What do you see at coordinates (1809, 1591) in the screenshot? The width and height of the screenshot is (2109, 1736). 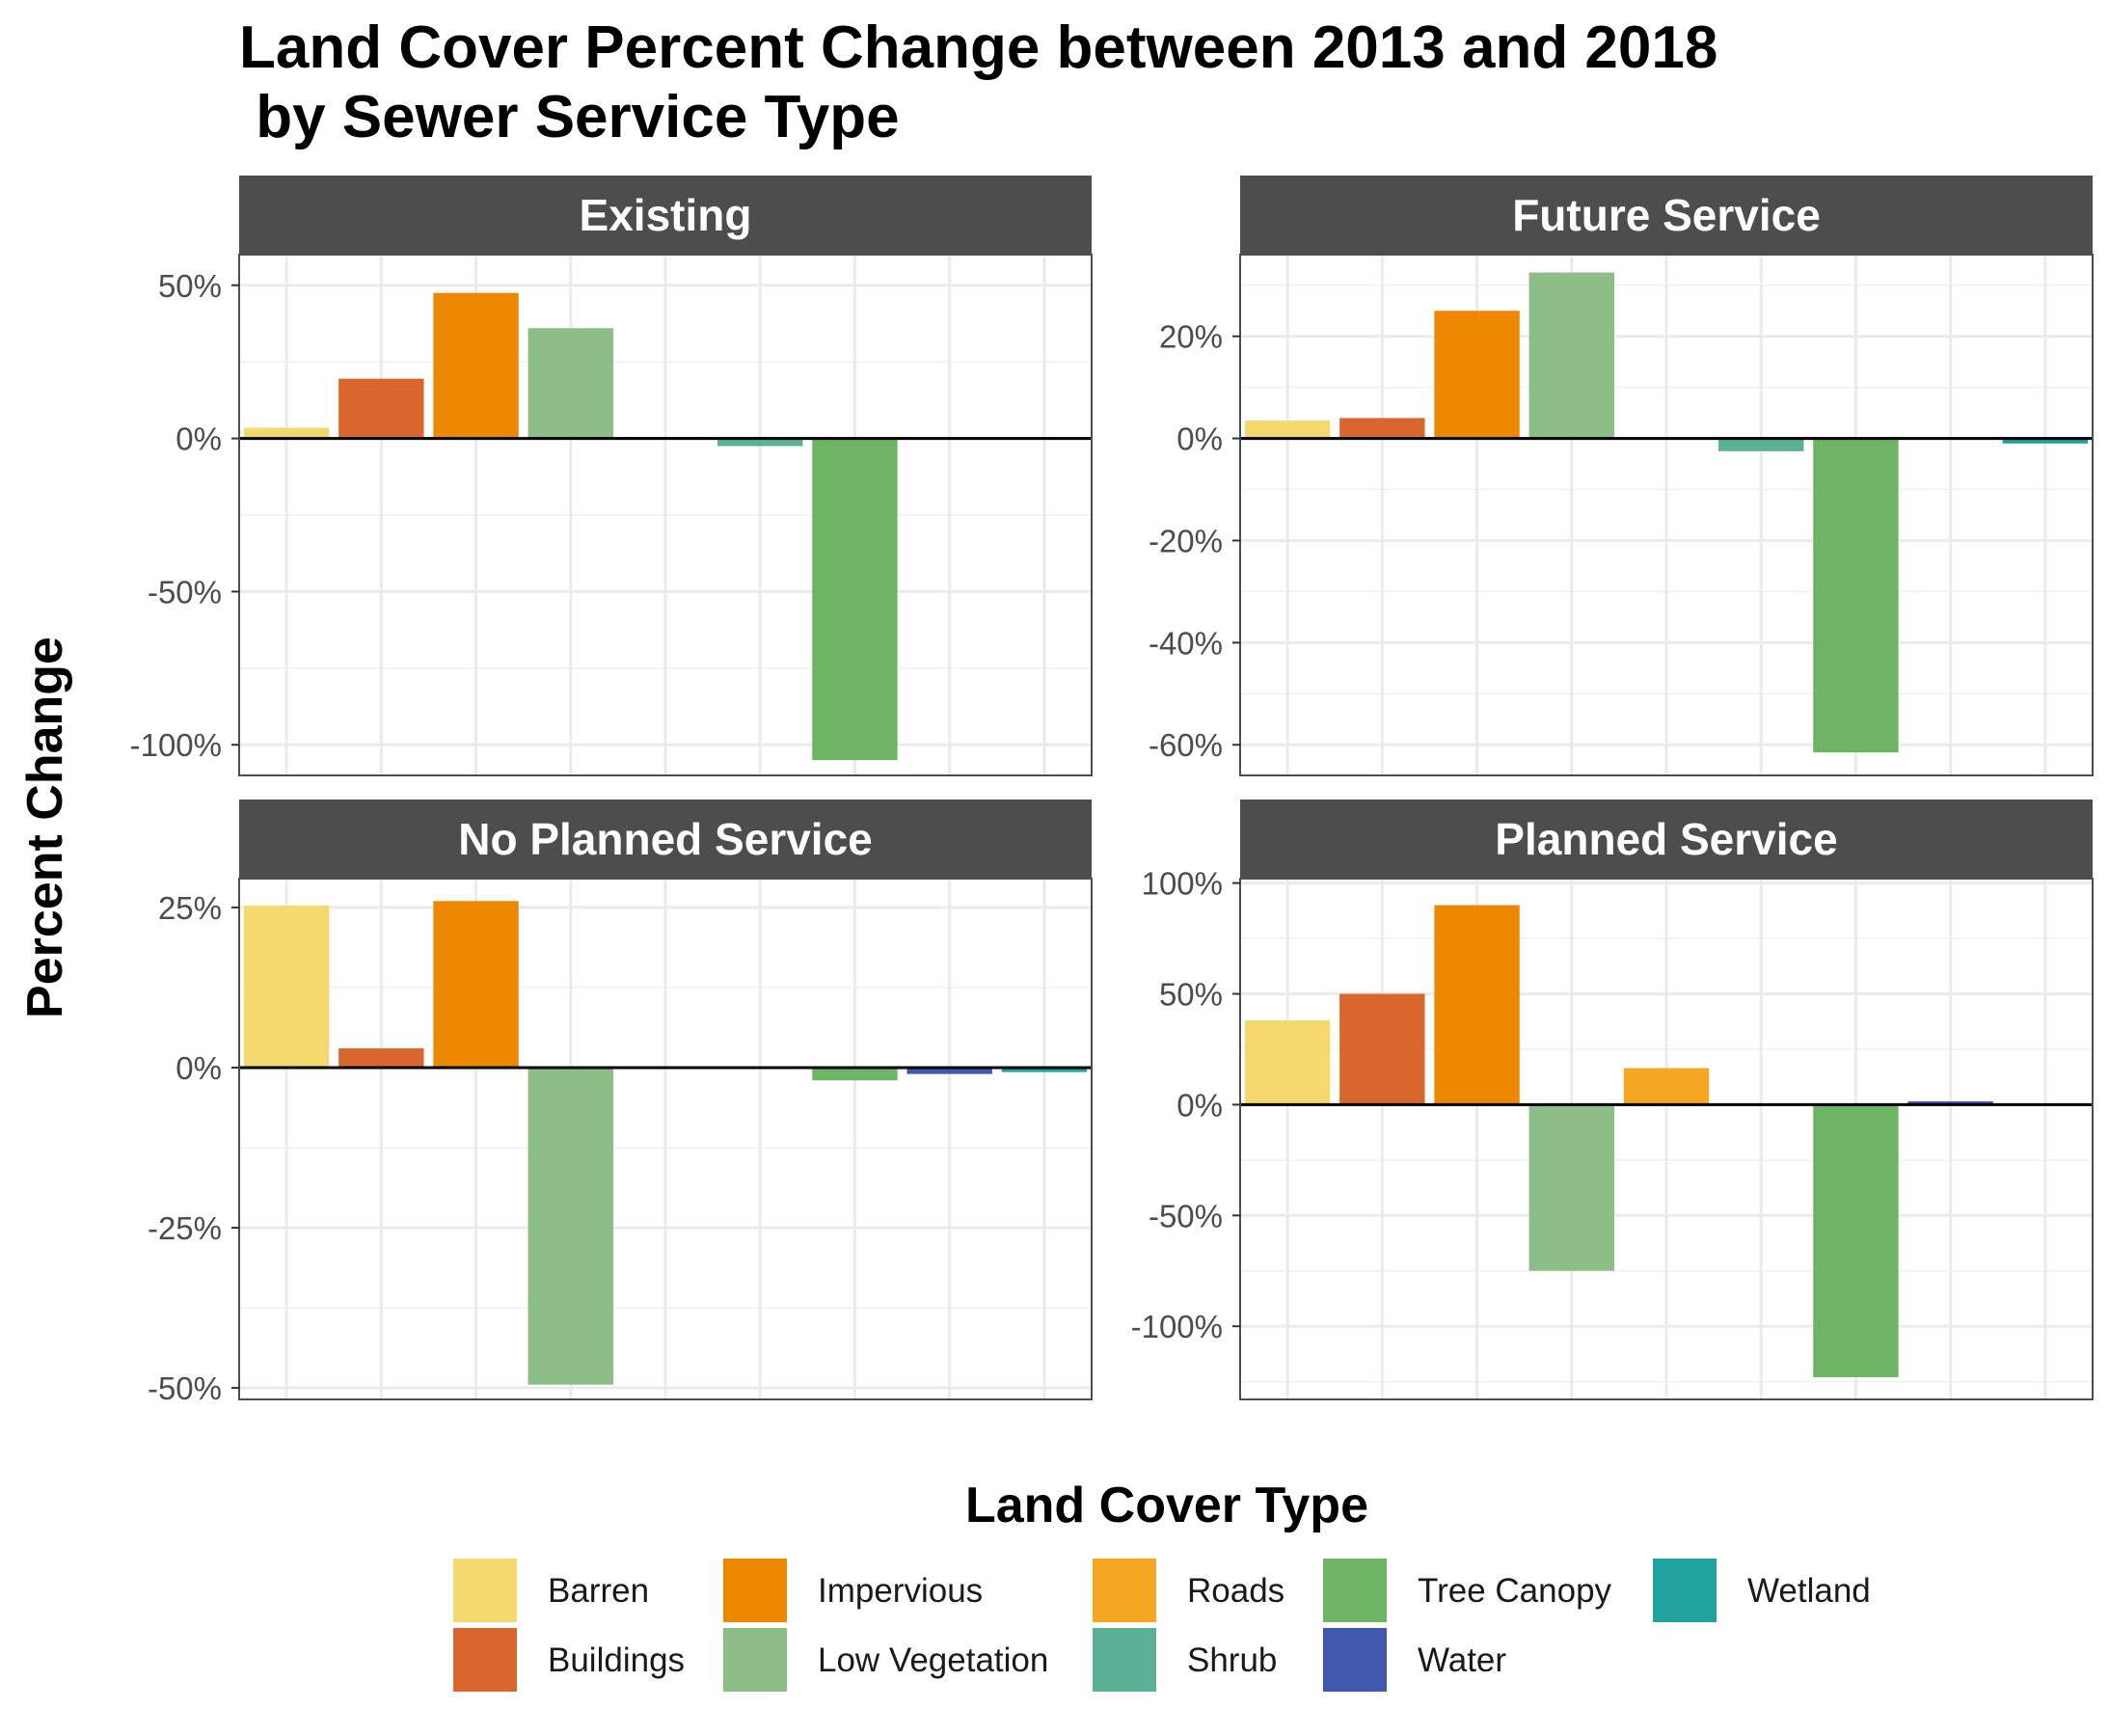 I see `legend-label: Wetland` at bounding box center [1809, 1591].